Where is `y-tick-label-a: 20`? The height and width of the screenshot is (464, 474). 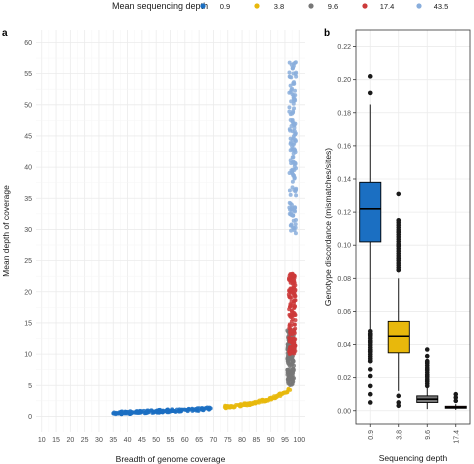
y-tick-label-a: 20 is located at coordinates (28, 292).